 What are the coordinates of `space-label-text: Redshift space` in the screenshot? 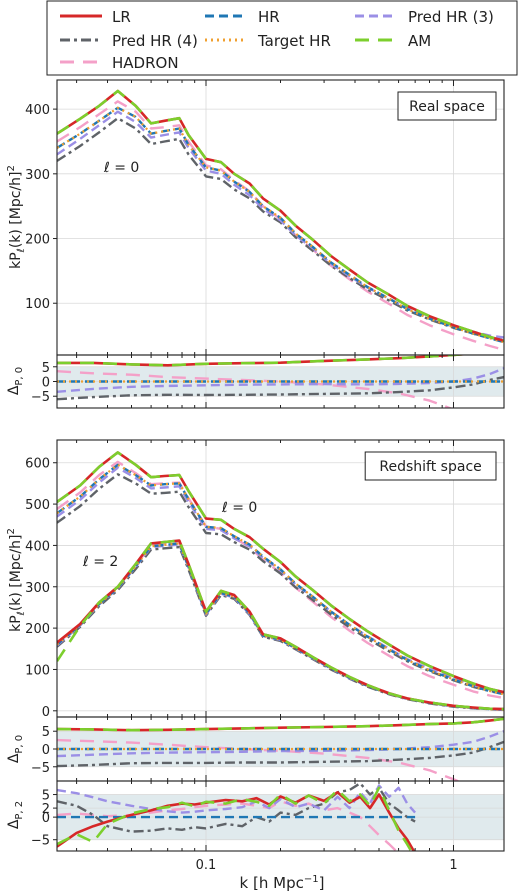 It's located at (430, 467).